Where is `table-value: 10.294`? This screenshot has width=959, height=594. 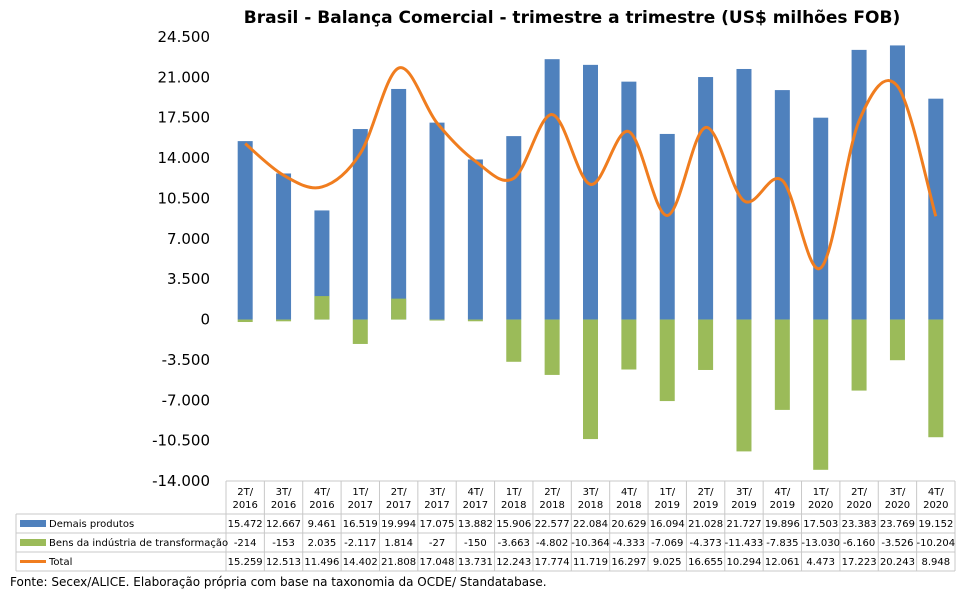
table-value: 10.294 is located at coordinates (743, 562).